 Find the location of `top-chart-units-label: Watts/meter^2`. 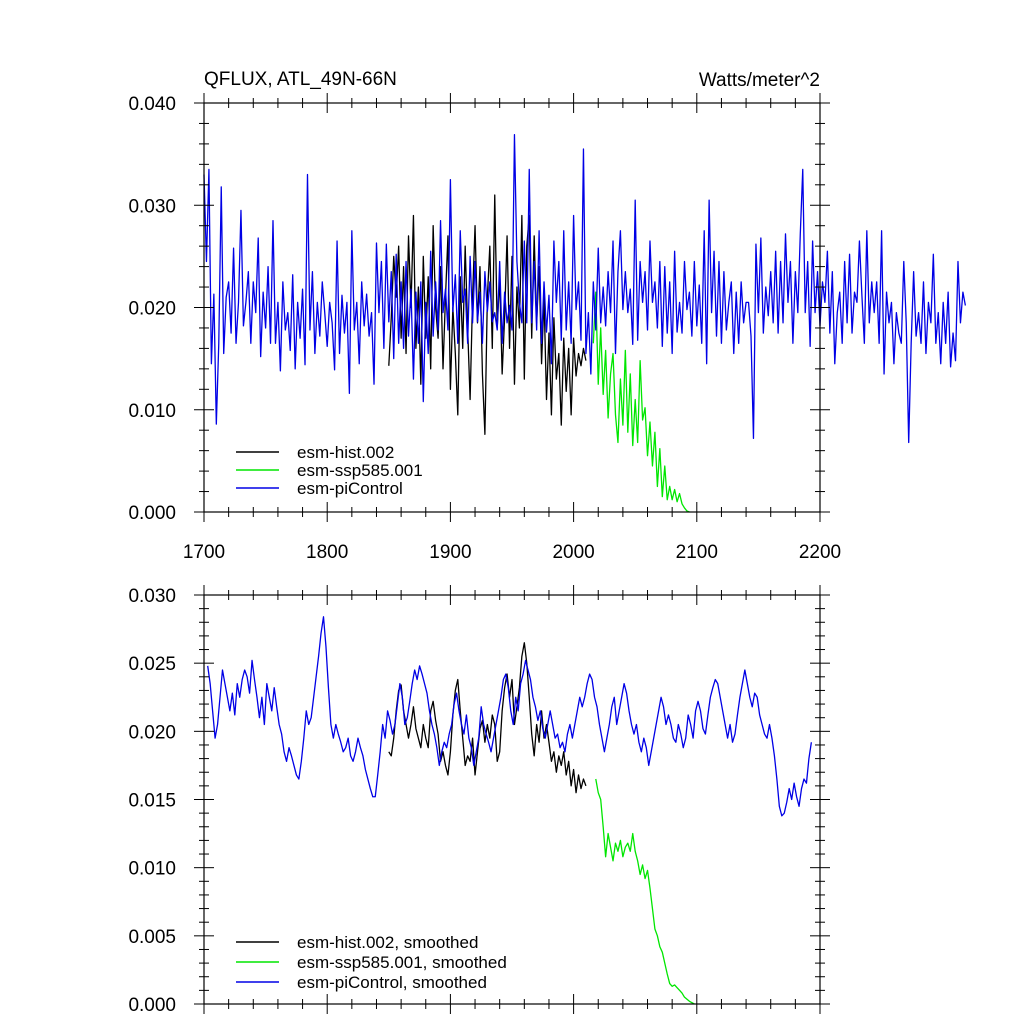

top-chart-units-label: Watts/meter^2 is located at coordinates (759, 80).